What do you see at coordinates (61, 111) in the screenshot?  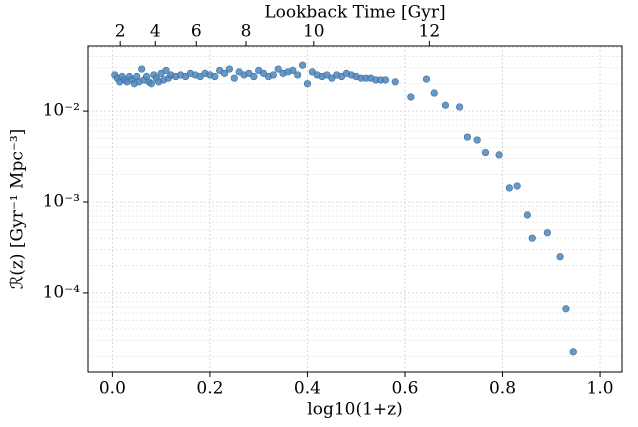 I see `y-tick-label: 10⁻²` at bounding box center [61, 111].